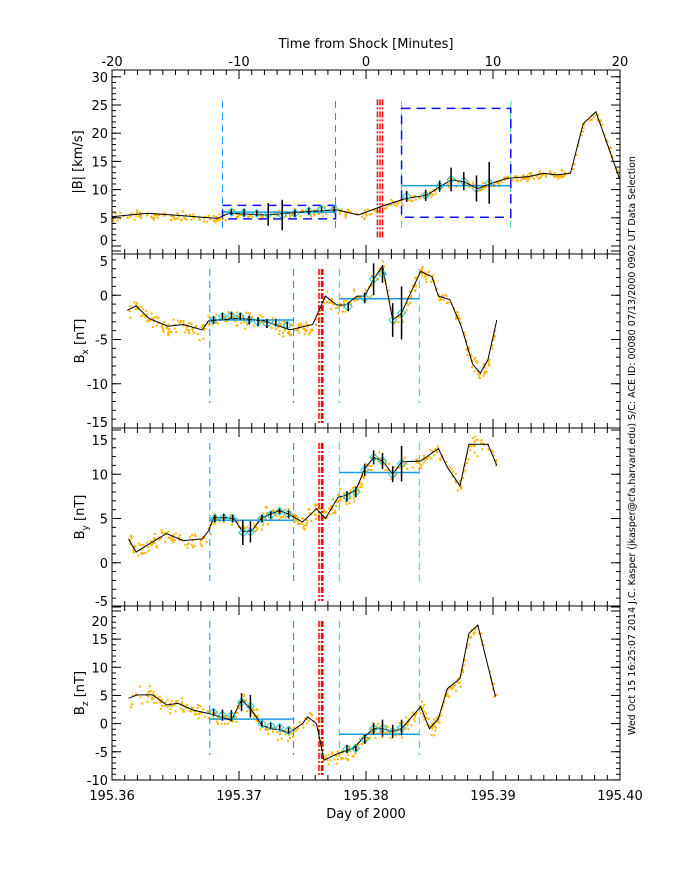  I want to click on y-label-unit: [nT], so click(80, 334).